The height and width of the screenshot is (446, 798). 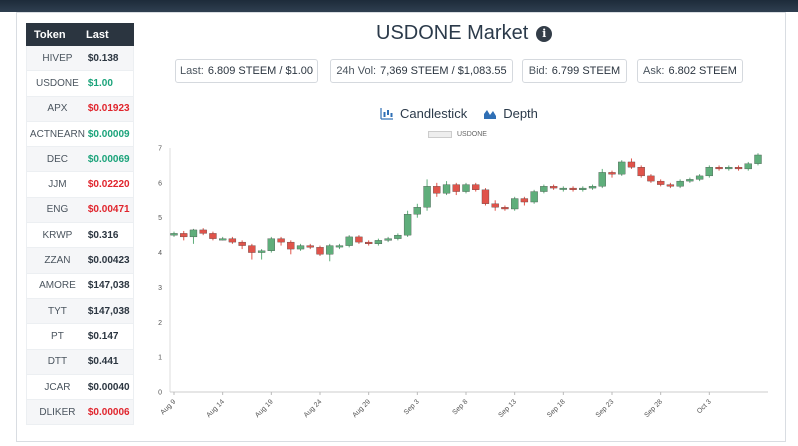 I want to click on legend-label: USDONE, so click(x=472, y=134).